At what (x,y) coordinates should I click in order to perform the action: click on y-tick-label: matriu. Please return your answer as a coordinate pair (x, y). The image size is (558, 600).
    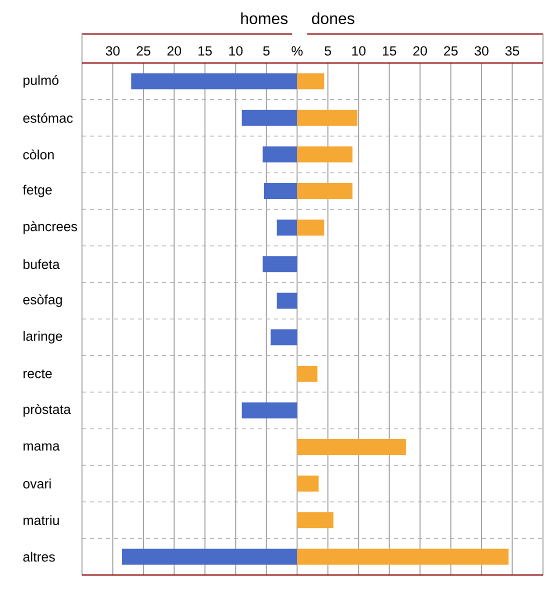
    Looking at the image, I should click on (41, 520).